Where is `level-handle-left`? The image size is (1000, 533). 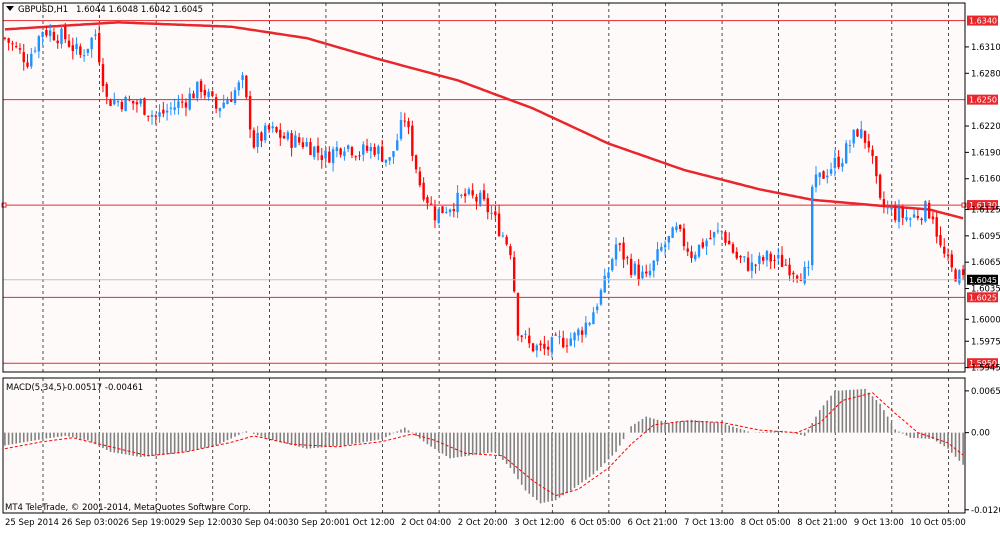 level-handle-left is located at coordinates (4, 205).